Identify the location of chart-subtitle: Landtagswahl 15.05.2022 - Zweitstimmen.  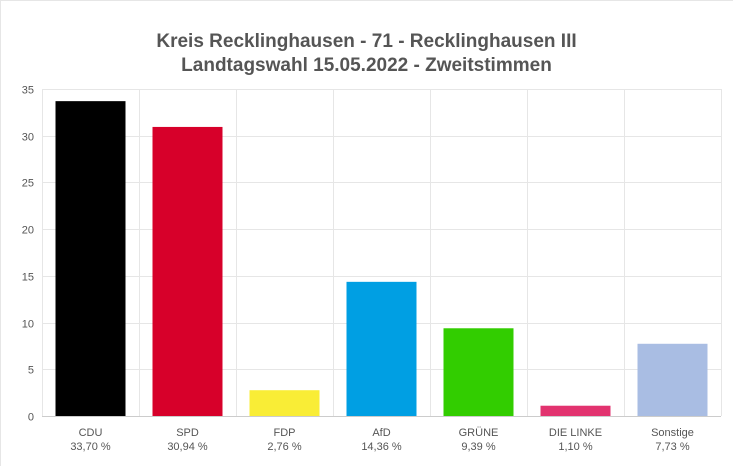
(366, 65).